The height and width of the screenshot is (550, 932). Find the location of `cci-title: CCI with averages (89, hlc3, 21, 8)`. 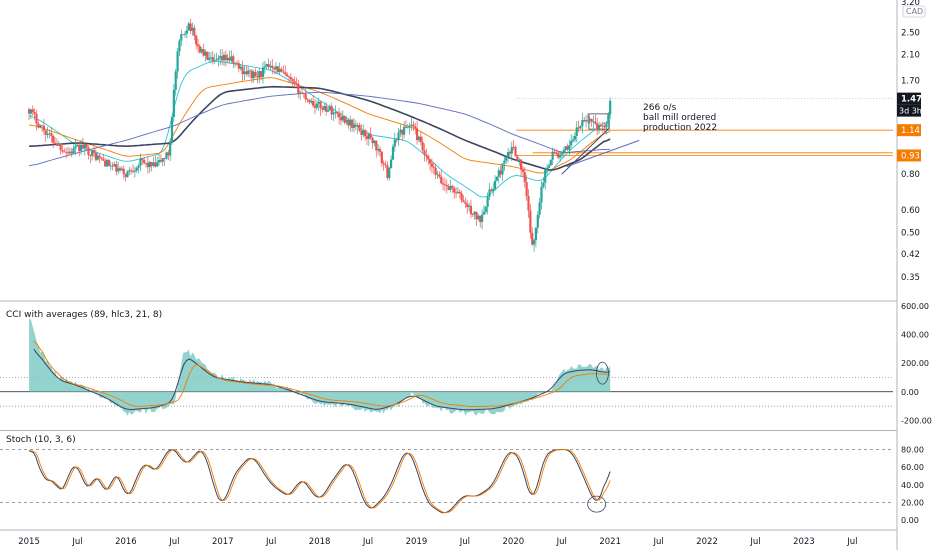

cci-title: CCI with averages (89, hlc3, 21, 8) is located at coordinates (84, 315).